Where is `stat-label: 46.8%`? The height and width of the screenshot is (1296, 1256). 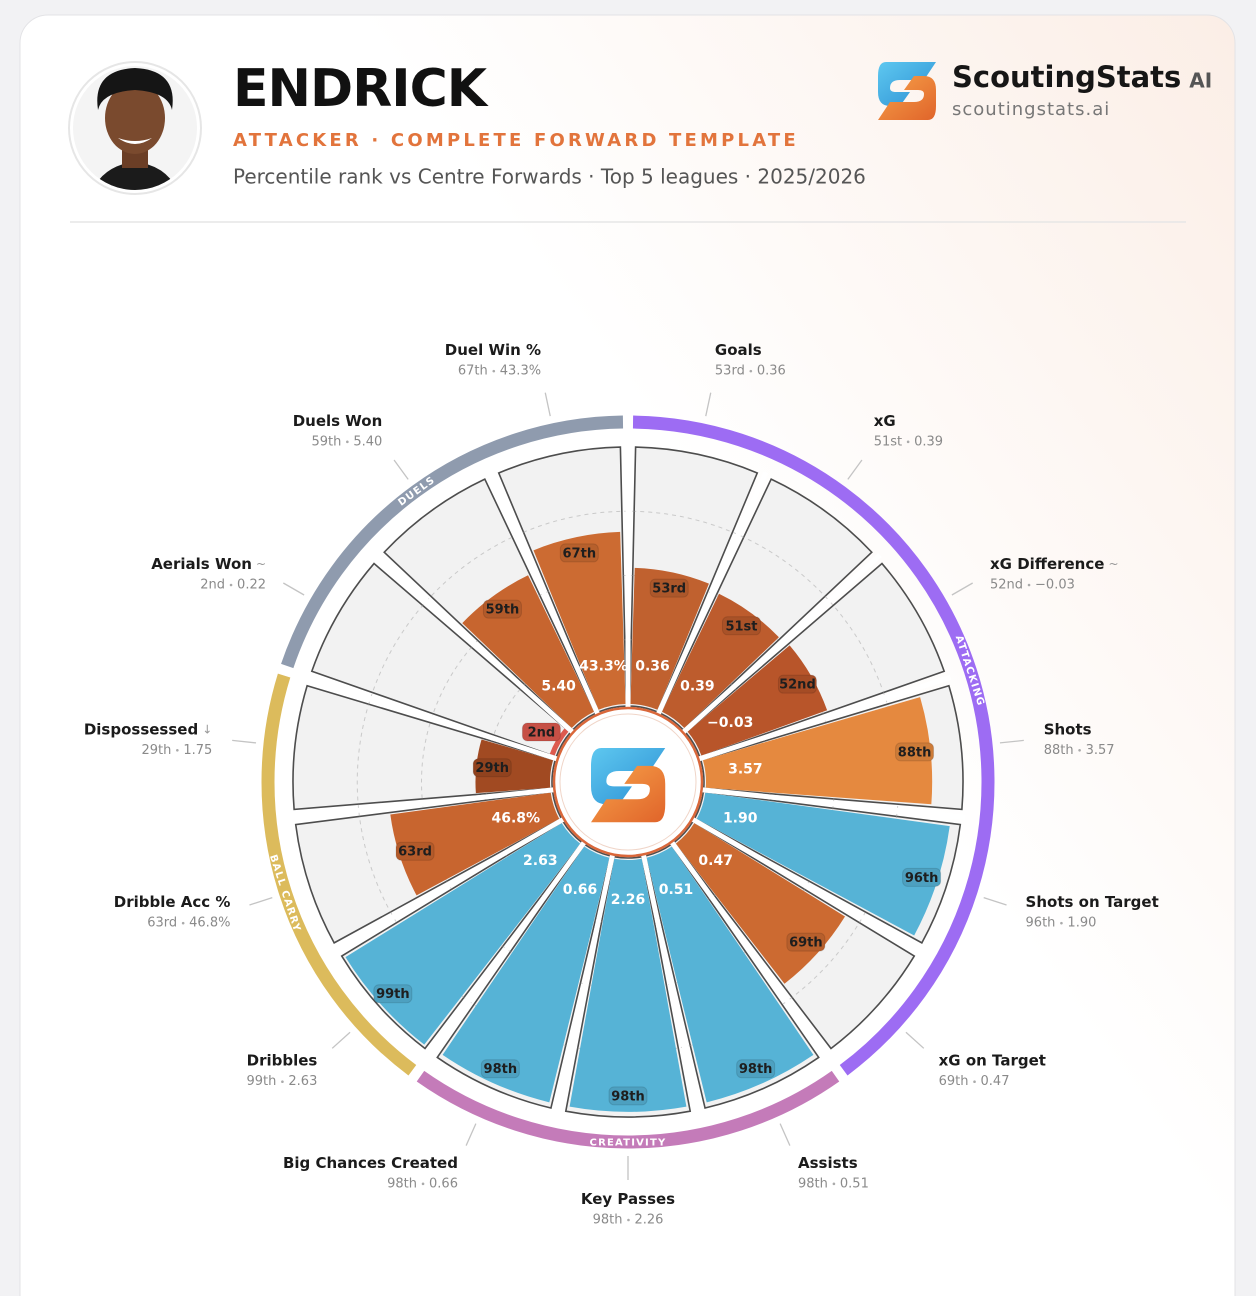
stat-label: 46.8% is located at coordinates (515, 818).